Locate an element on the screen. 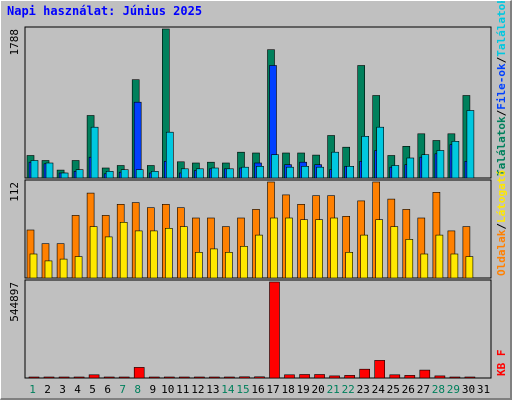 Image resolution: width=512 pixels, height=400 pixels. day-label-29: 29 is located at coordinates (453, 389).